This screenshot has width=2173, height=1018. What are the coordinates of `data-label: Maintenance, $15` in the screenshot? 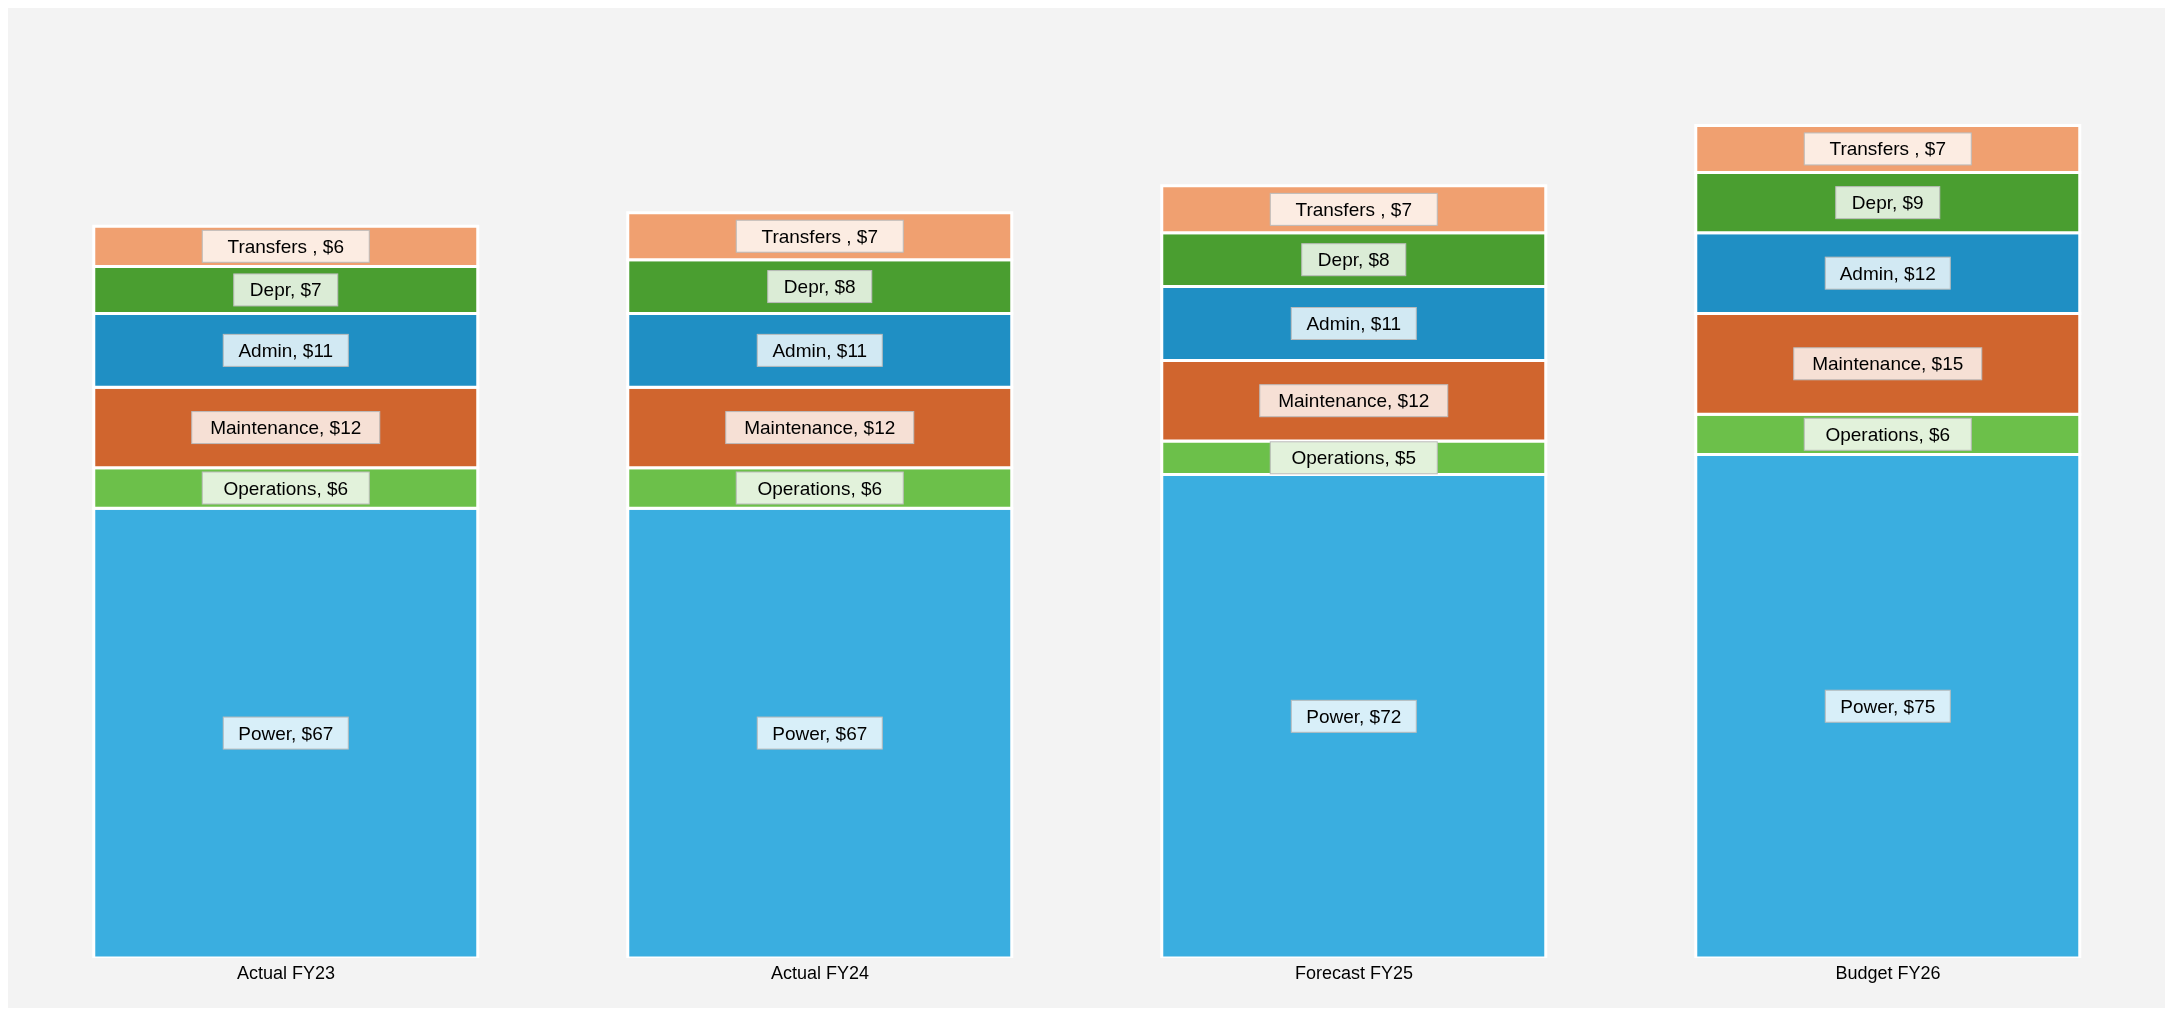 It's located at (1888, 364).